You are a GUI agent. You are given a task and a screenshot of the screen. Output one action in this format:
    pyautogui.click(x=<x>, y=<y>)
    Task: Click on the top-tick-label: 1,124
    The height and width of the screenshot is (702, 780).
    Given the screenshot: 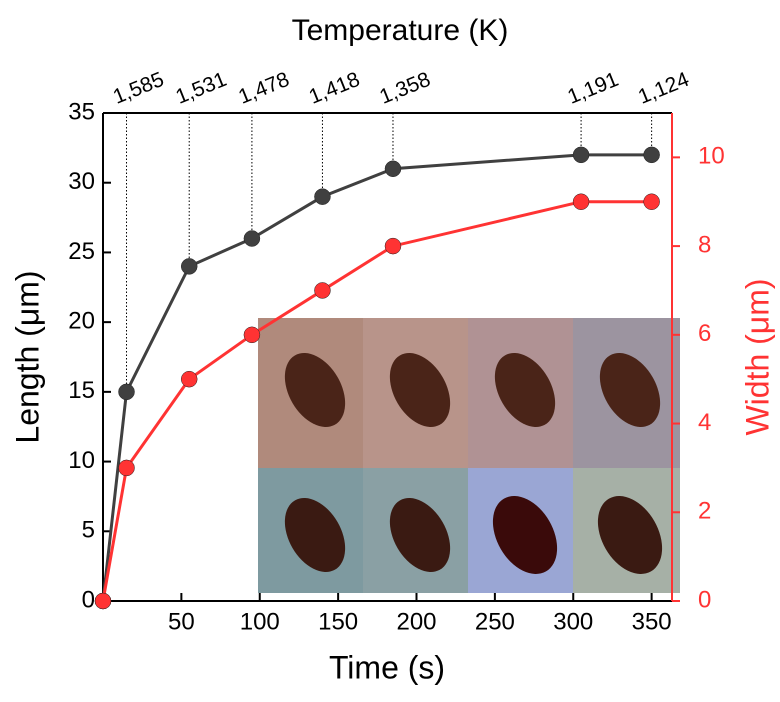 What is the action you would take?
    pyautogui.click(x=664, y=88)
    